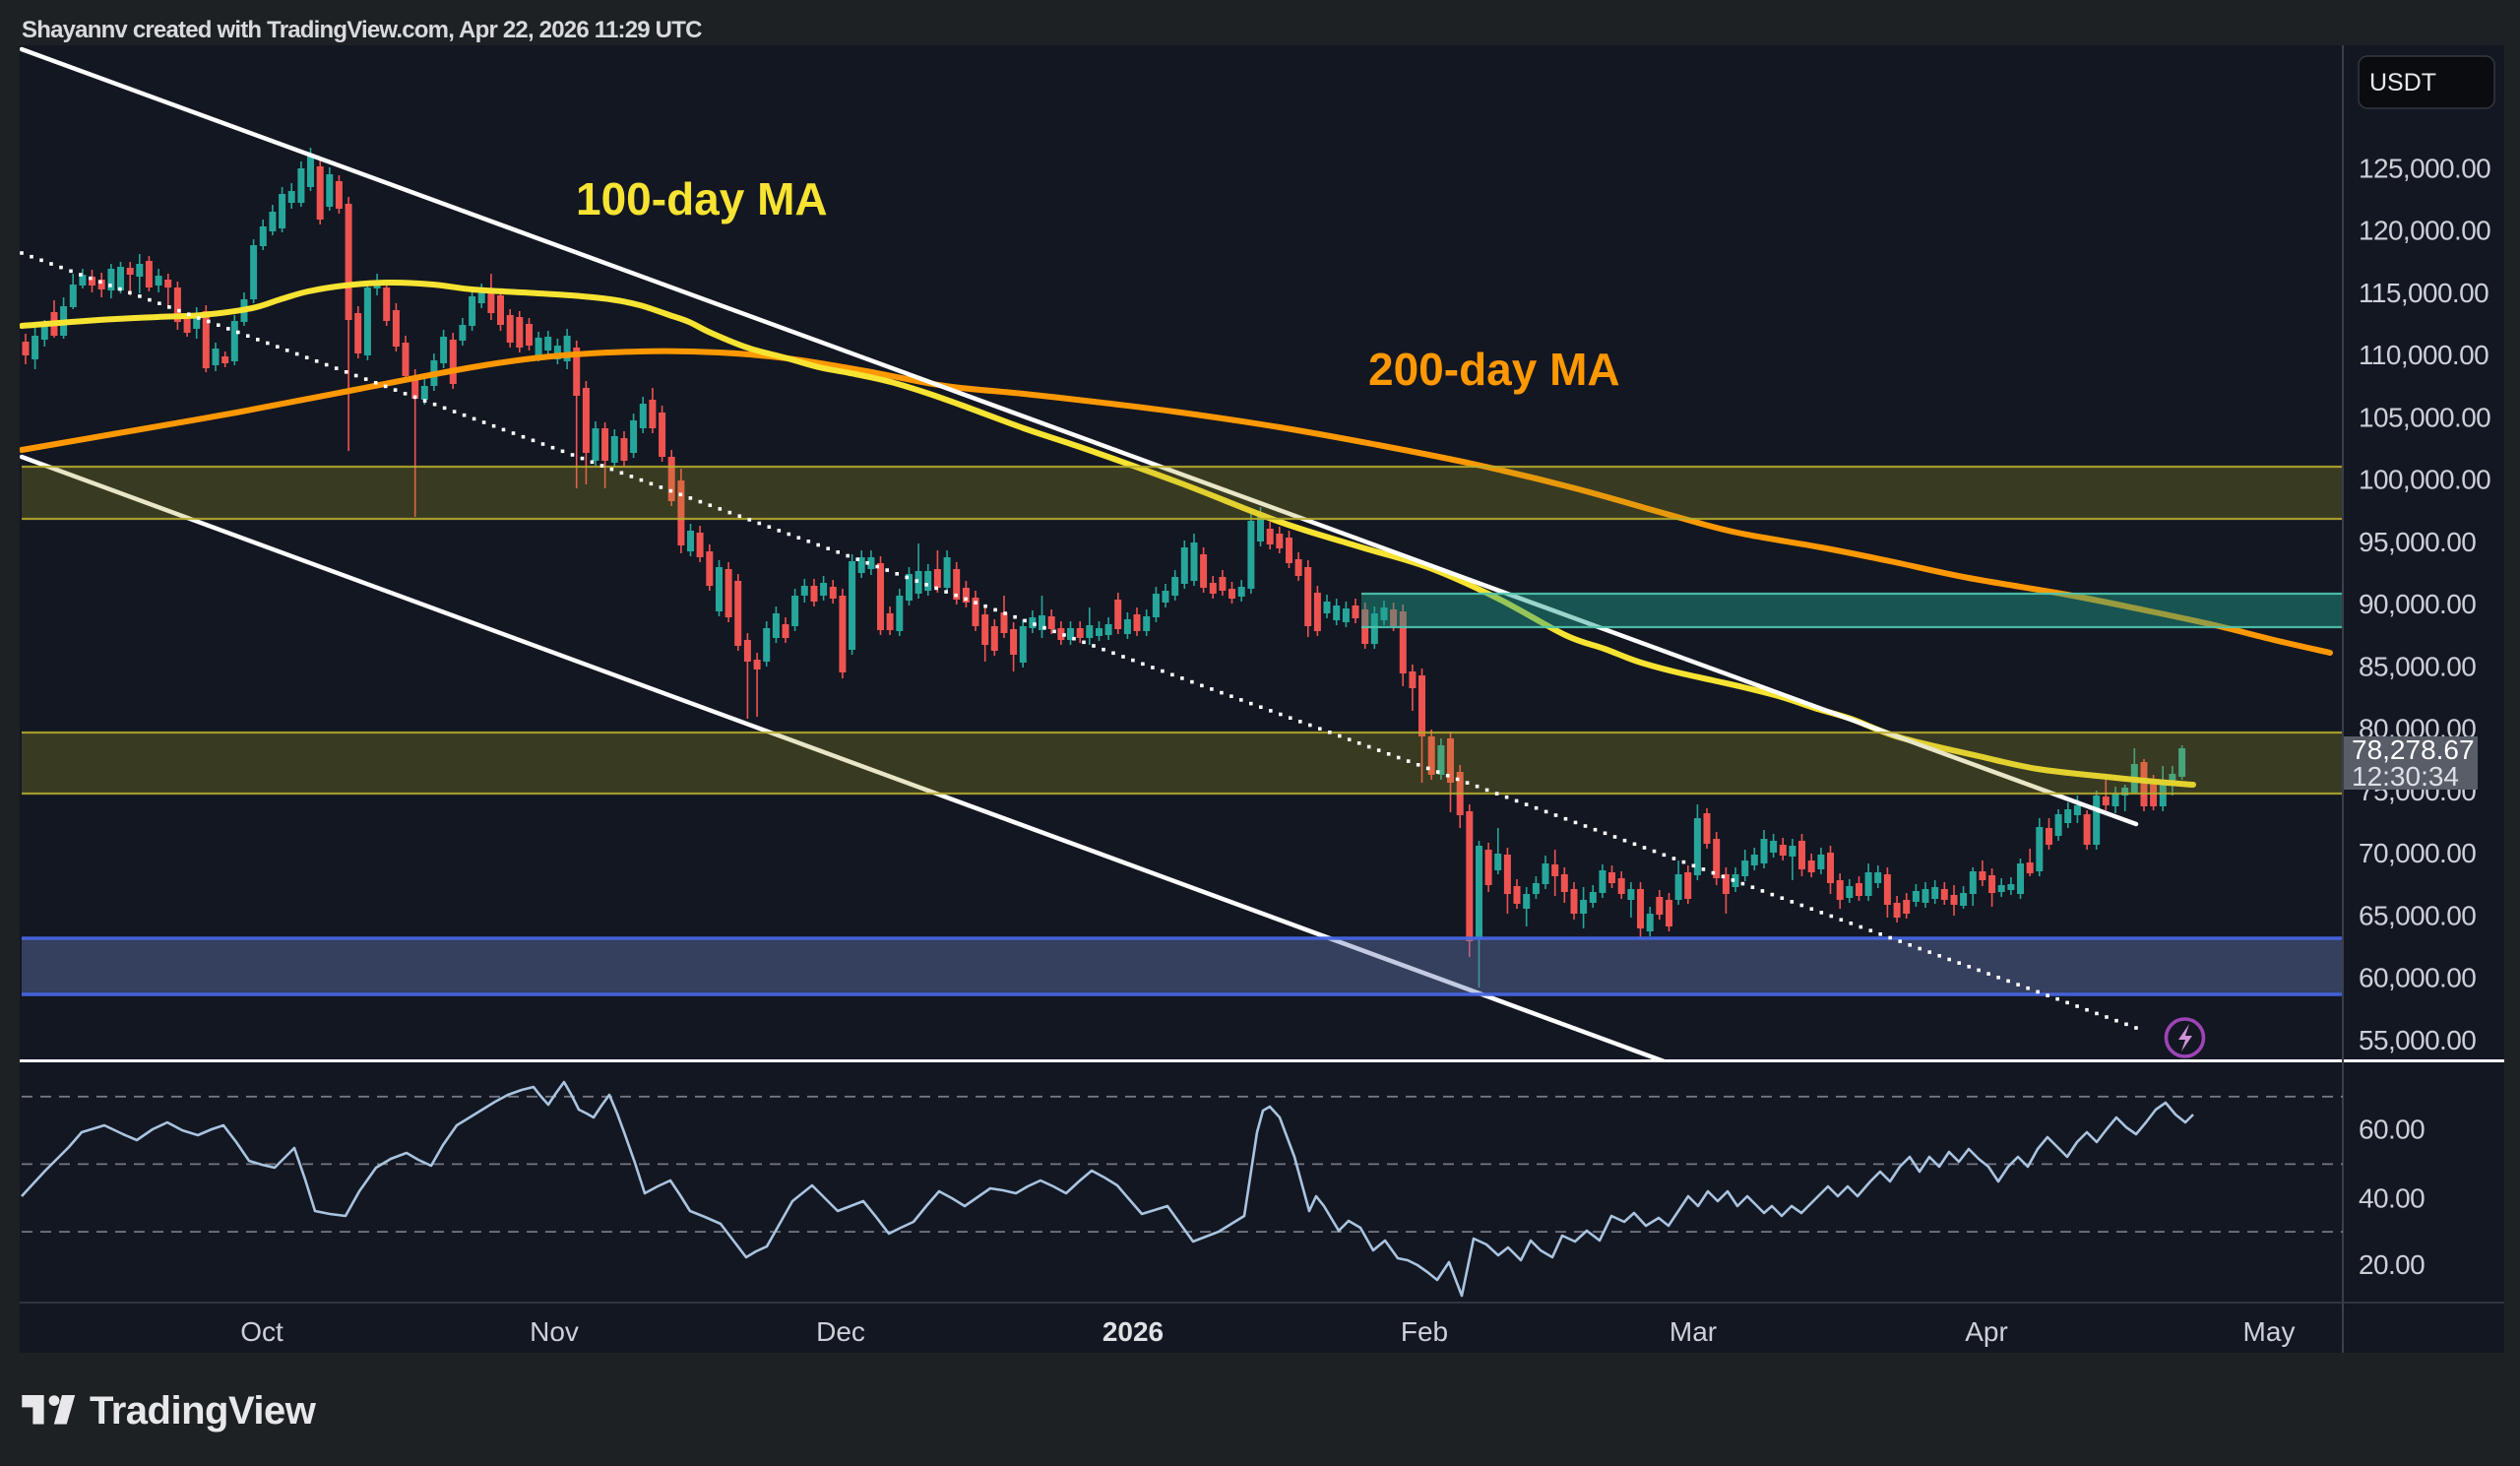  I want to click on svg-text: Nov, so click(554, 1332).